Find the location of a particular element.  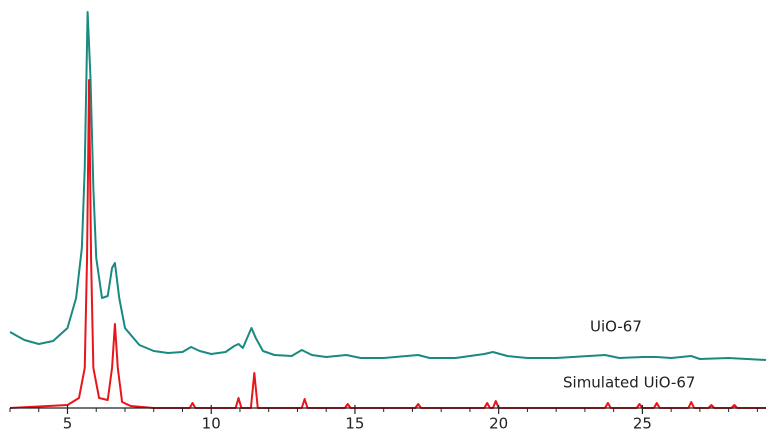

x-tick-label: 10 is located at coordinates (211, 423).